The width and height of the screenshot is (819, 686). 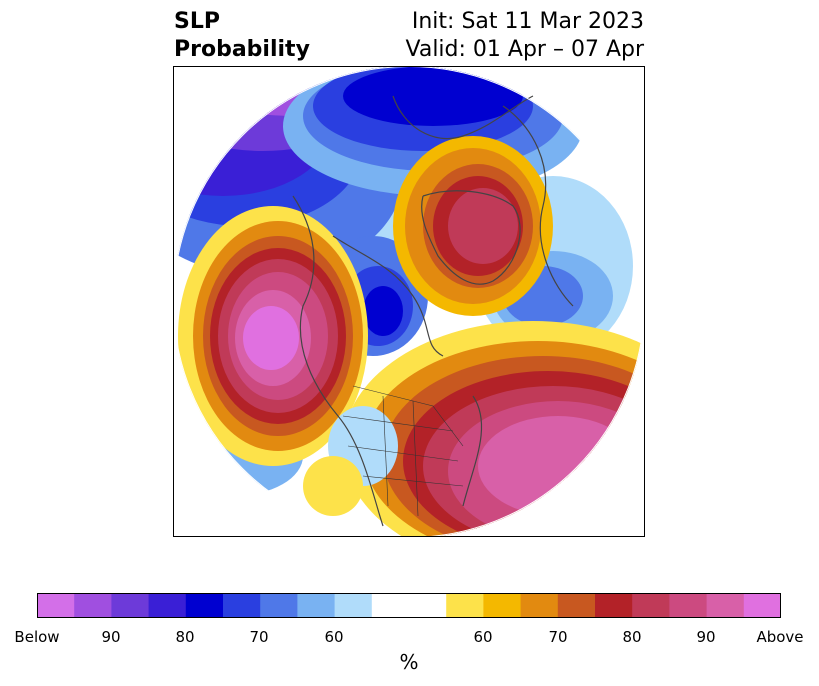 I want to click on colorbar-unit: %, so click(x=409, y=662).